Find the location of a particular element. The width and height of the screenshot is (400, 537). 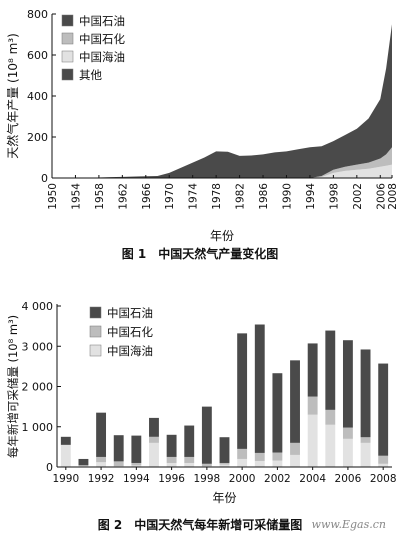

x-tick-label: 1970 is located at coordinates (170, 196).